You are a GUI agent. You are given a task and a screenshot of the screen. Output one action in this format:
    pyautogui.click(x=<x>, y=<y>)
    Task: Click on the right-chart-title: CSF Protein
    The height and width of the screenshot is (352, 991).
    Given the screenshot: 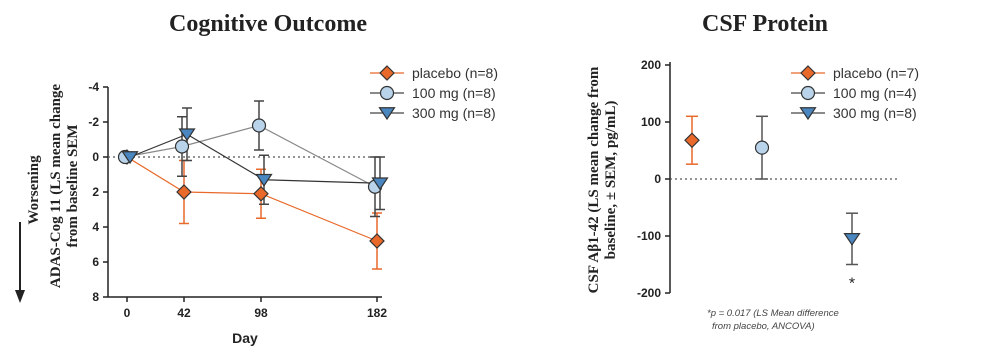 What is the action you would take?
    pyautogui.click(x=765, y=24)
    